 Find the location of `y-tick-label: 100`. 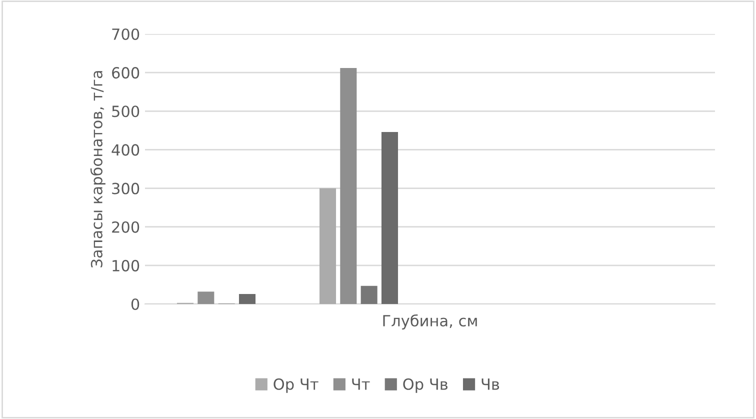

y-tick-label: 100 is located at coordinates (126, 266).